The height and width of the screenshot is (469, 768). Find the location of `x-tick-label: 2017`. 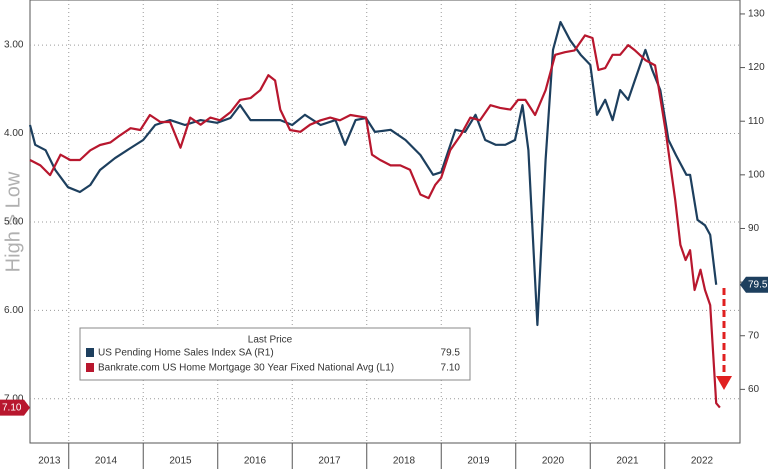

x-tick-label: 2017 is located at coordinates (329, 461).